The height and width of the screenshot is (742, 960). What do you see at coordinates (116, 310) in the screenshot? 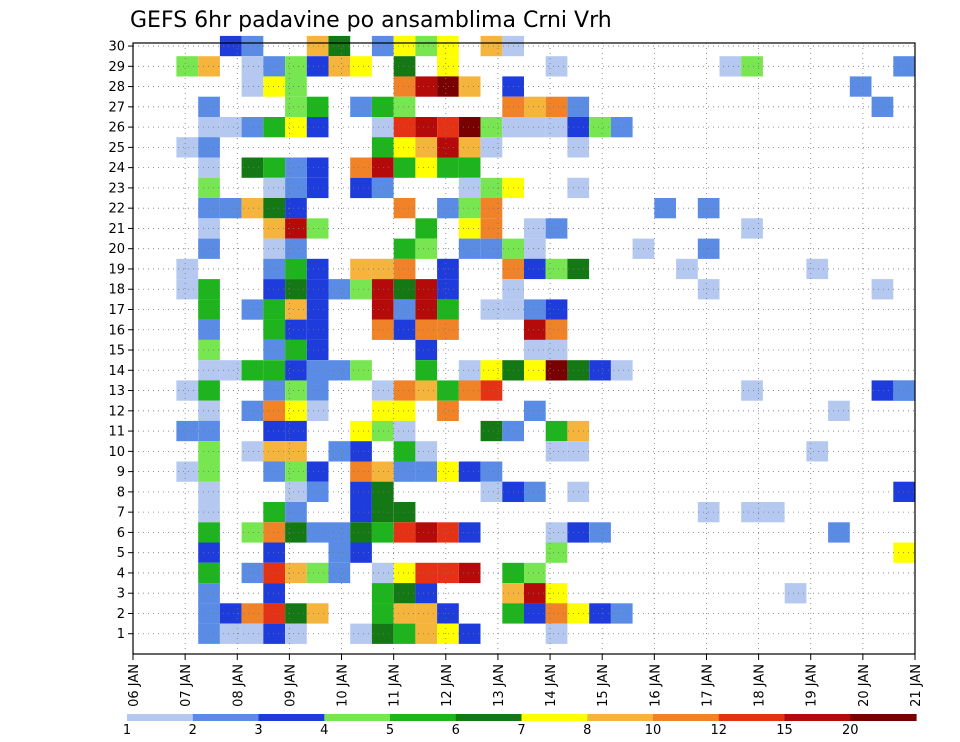
I see `y-tick-label: 17` at bounding box center [116, 310].